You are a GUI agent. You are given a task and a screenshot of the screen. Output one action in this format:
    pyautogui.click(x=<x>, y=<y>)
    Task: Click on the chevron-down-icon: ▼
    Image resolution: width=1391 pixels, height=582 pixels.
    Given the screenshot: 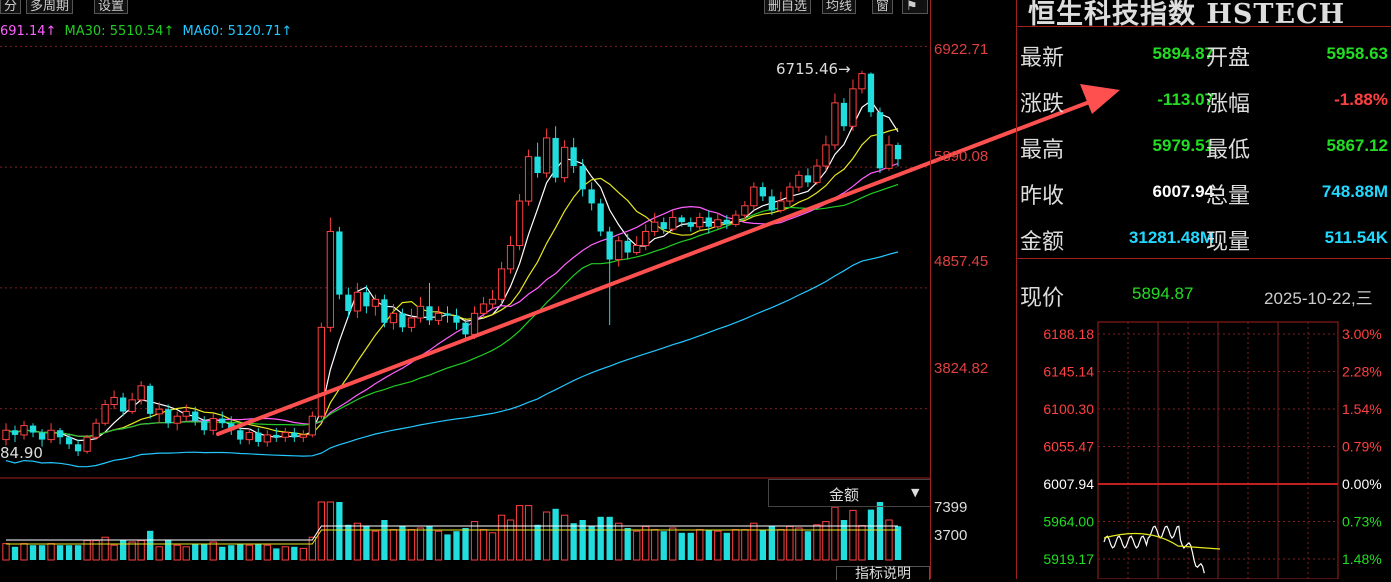 What is the action you would take?
    pyautogui.click(x=915, y=492)
    